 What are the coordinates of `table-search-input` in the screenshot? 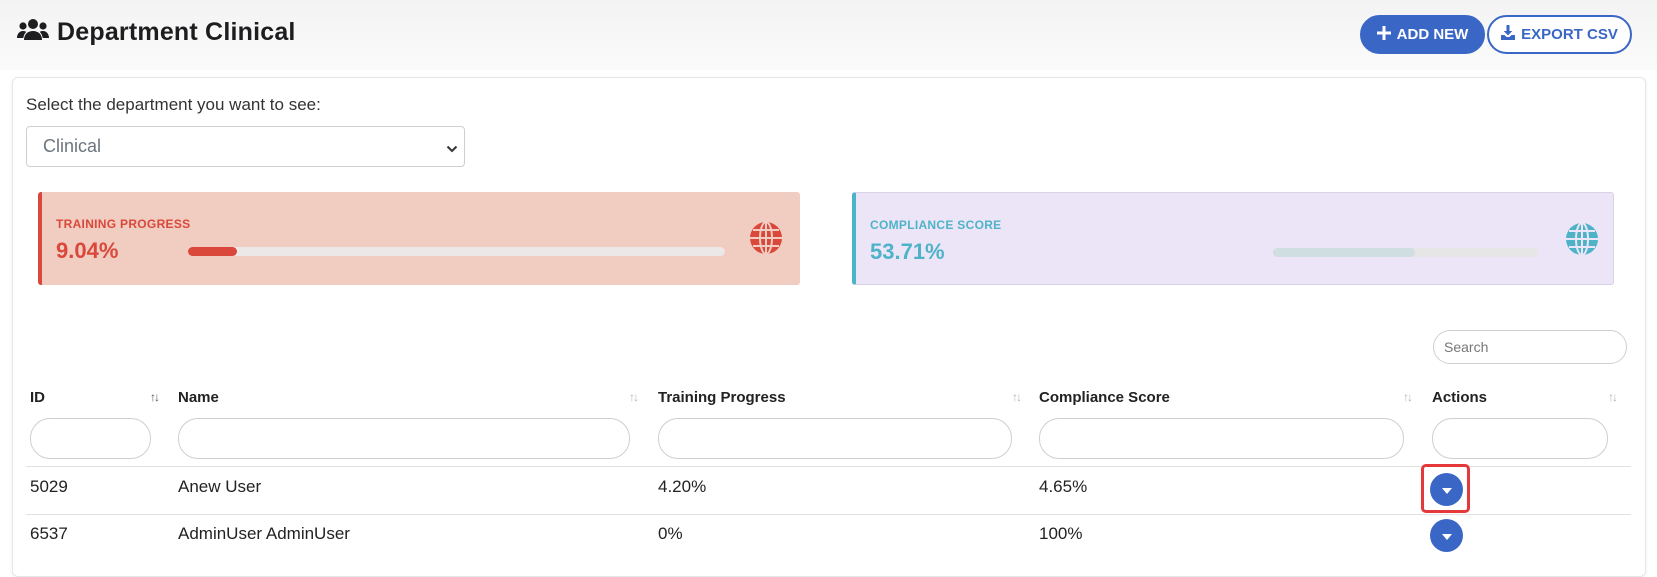 It's located at (1530, 347).